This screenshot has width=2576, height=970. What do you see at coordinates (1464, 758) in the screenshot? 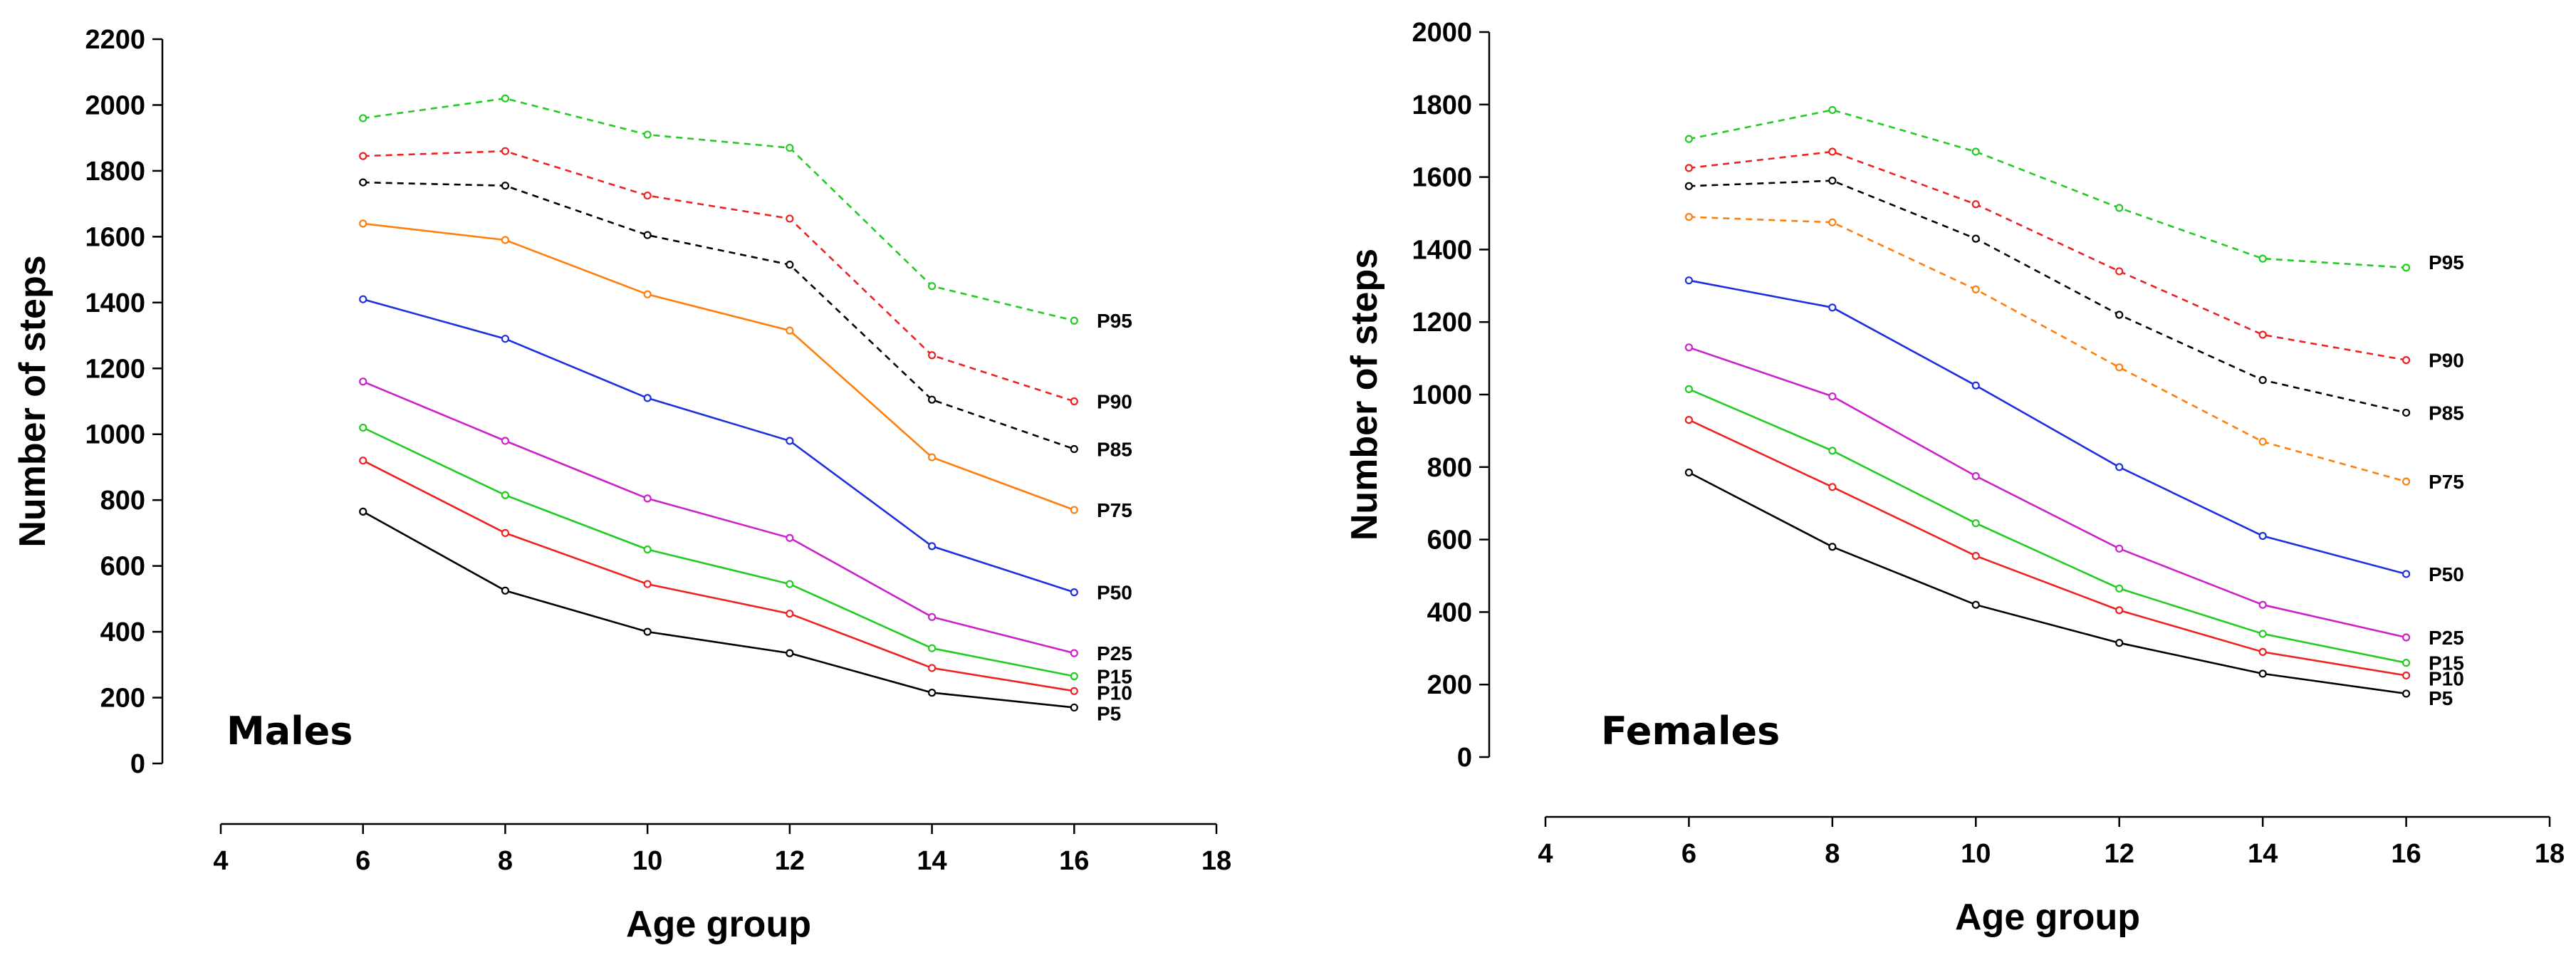
I see `y-tick-label: 0` at bounding box center [1464, 758].